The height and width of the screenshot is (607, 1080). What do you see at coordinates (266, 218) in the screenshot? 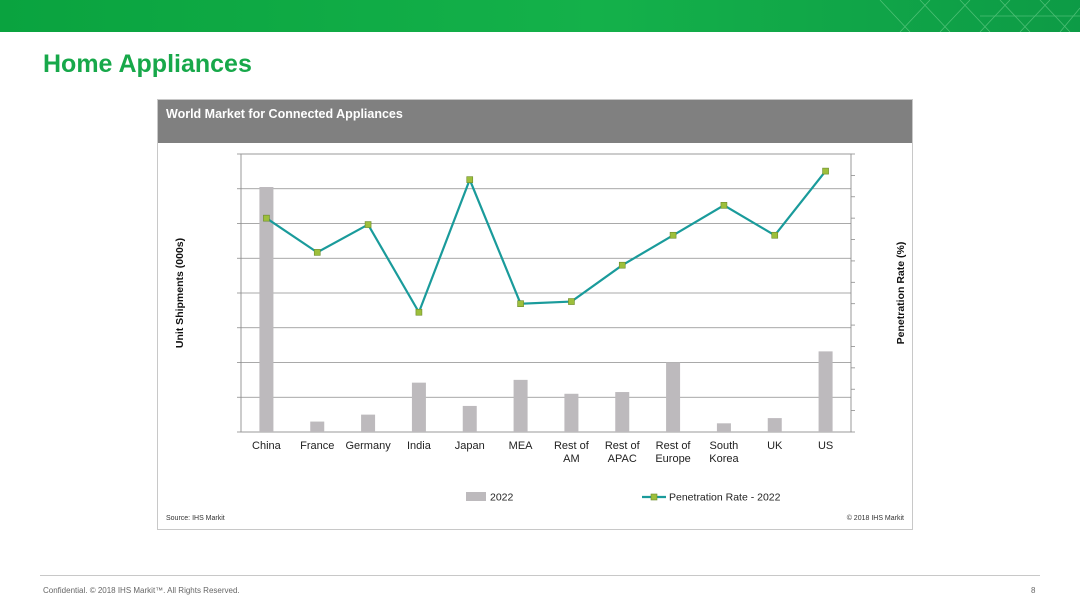
I see `line-marker-china` at bounding box center [266, 218].